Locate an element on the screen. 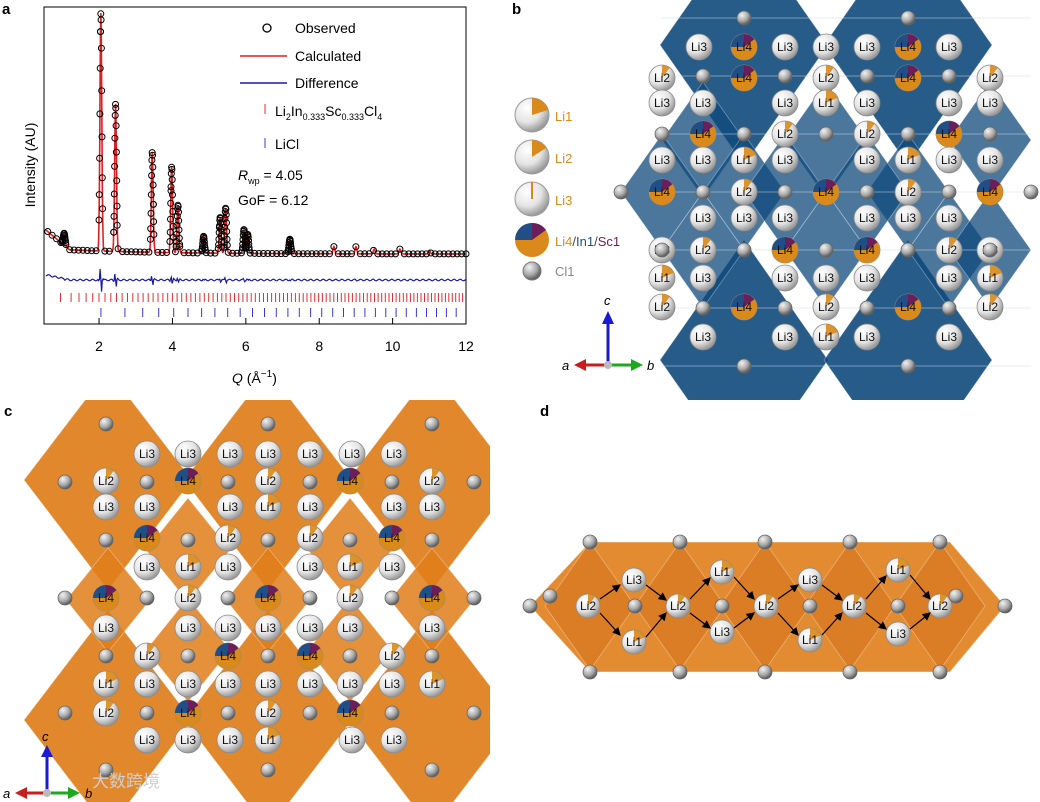 This screenshot has width=1040, height=802. c-axis-head-c is located at coordinates (47, 751).